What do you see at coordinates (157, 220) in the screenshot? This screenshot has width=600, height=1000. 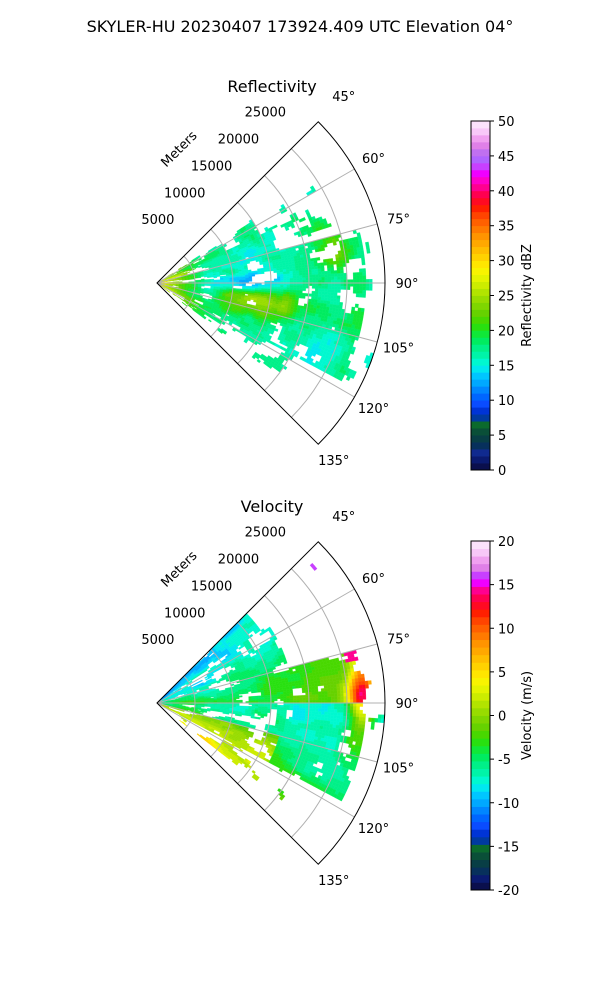 I see `range-tick-label: 5000` at bounding box center [157, 220].